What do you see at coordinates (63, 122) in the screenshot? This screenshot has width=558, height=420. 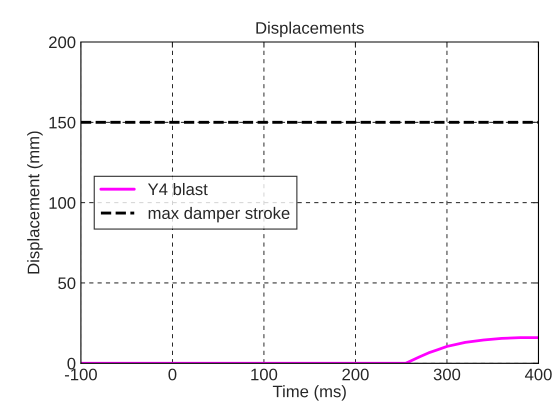 I see `y-tick-label: 150` at bounding box center [63, 122].